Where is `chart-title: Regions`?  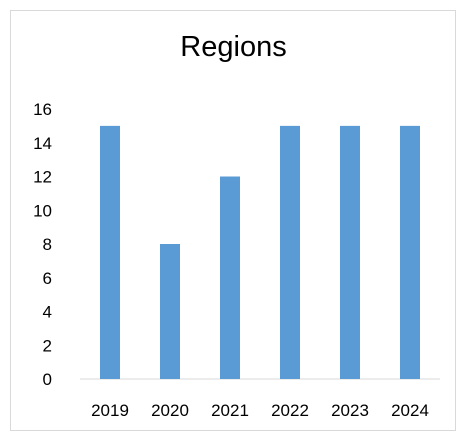
chart-title: Regions is located at coordinates (233, 47).